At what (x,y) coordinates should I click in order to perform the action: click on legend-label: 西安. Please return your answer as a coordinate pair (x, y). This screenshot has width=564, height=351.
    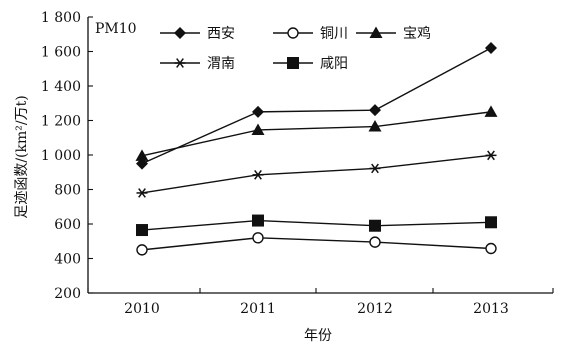
    Looking at the image, I should click on (221, 34).